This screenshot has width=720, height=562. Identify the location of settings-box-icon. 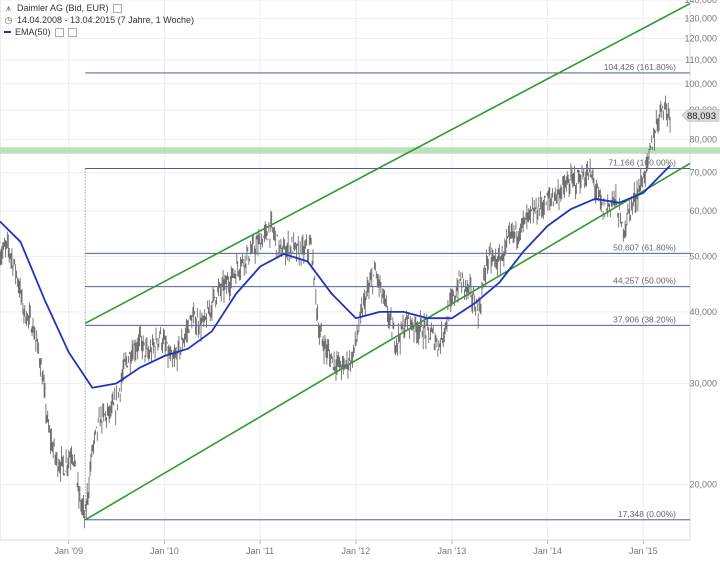
(117, 8).